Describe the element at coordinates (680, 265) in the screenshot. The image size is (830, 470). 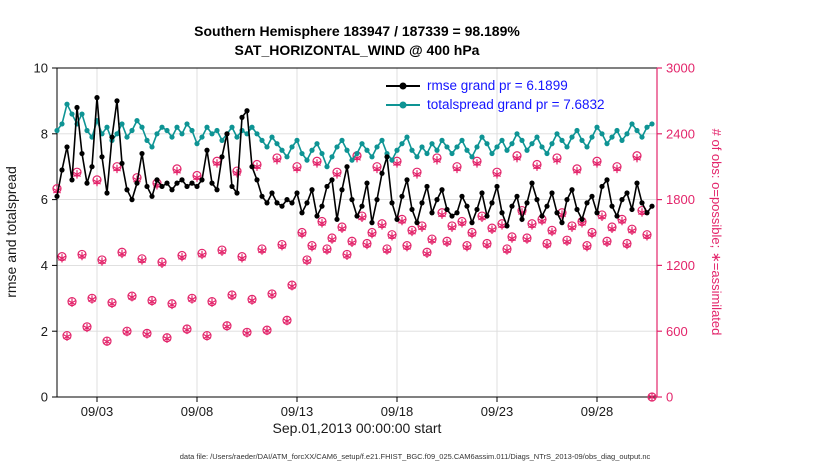
I see `svg-text: 1200` at that location.